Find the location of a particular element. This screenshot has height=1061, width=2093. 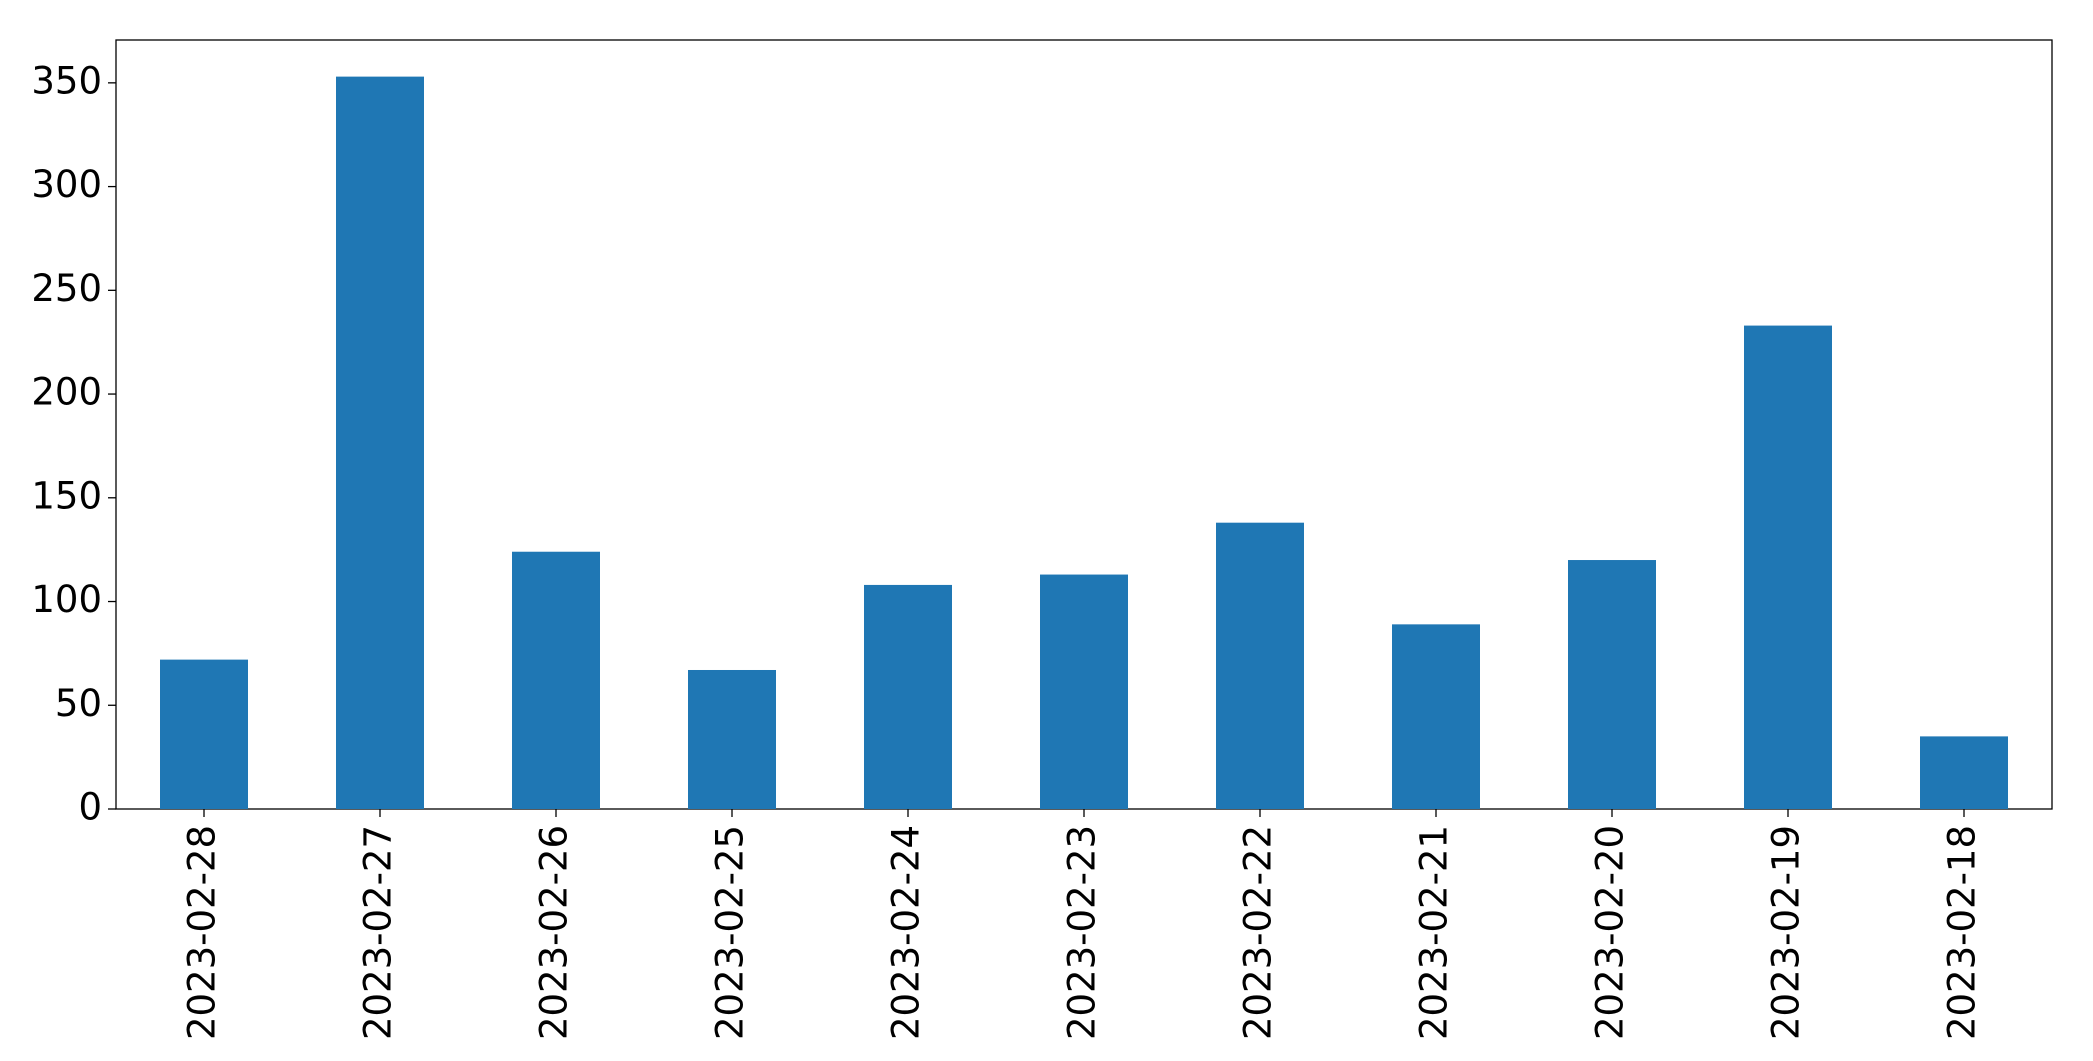

y-tick-label: 150 is located at coordinates (66, 495).